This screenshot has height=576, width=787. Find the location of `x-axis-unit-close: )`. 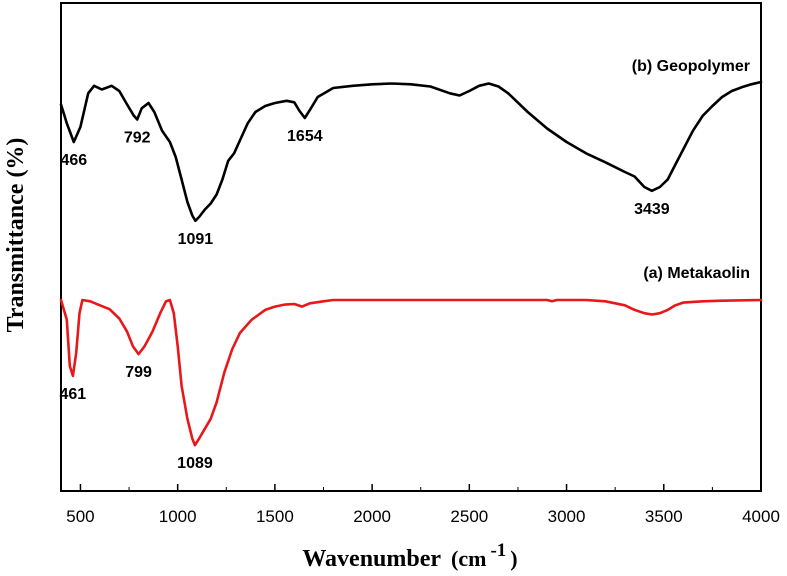

x-axis-unit-close: ) is located at coordinates (513, 558).